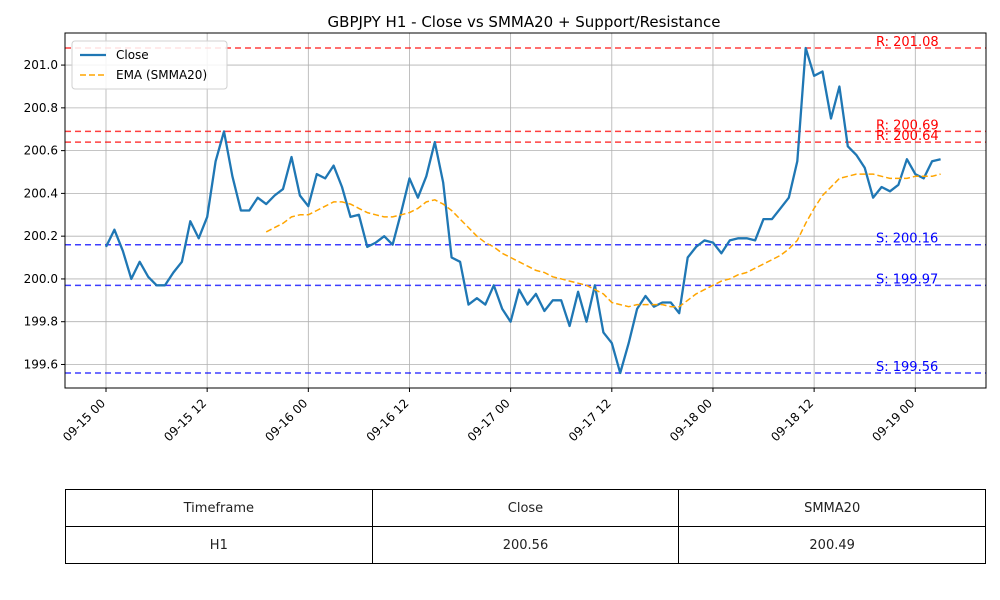 This screenshot has width=1000, height=600. I want to click on table-cell: 200.56, so click(525, 545).